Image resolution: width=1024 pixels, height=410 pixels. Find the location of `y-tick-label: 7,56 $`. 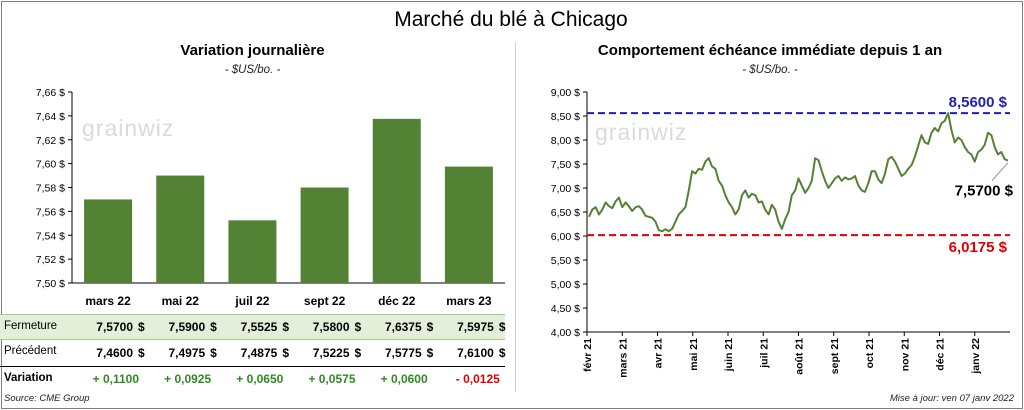

y-tick-label: 7,56 $ is located at coordinates (50, 212).